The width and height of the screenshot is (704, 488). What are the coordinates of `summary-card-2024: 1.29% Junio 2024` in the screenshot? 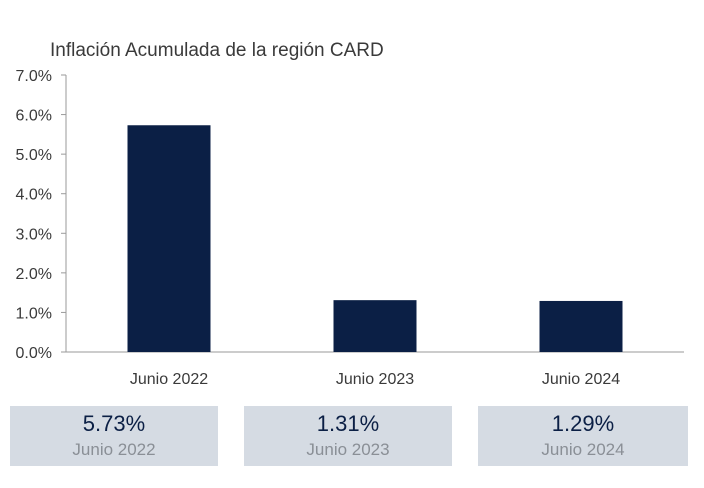 It's located at (583, 436).